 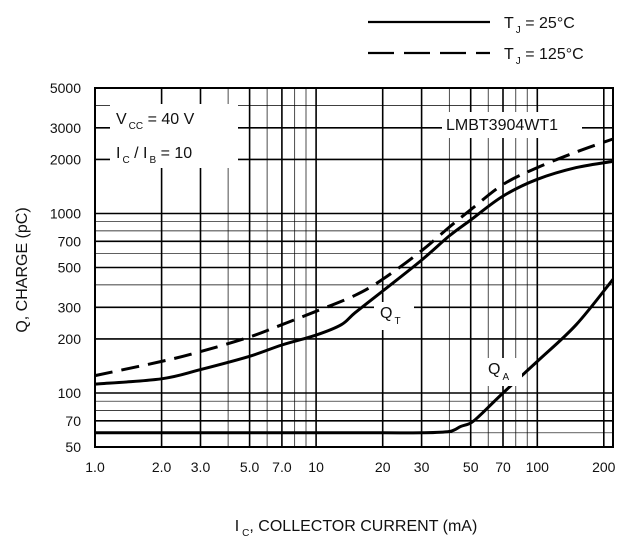 I want to click on y-axis-label: Q, CHARGE (pC), so click(x=22, y=269).